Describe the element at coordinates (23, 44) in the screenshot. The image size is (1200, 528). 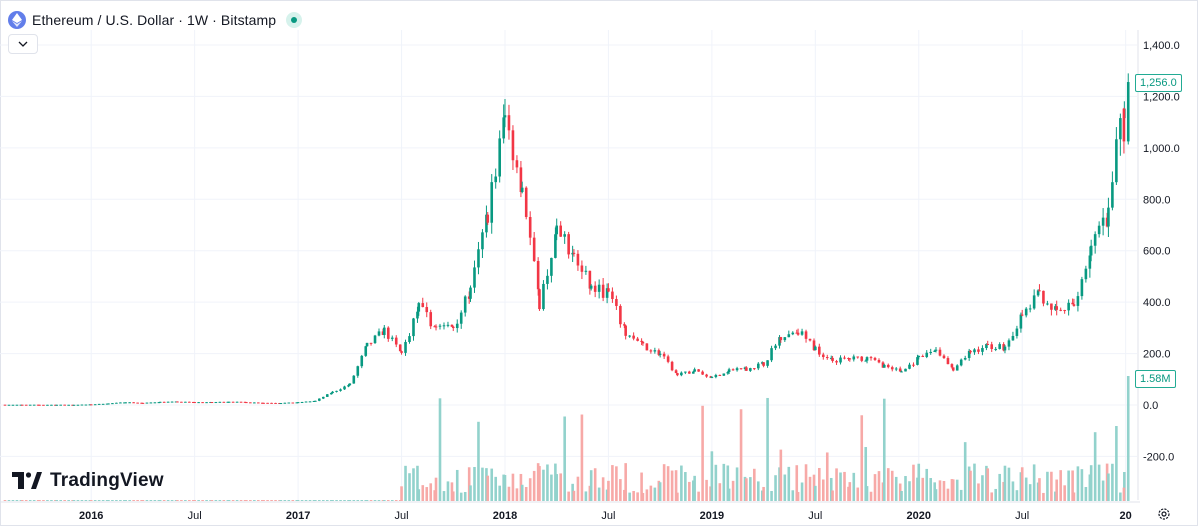
I see `collapse-legend-button` at that location.